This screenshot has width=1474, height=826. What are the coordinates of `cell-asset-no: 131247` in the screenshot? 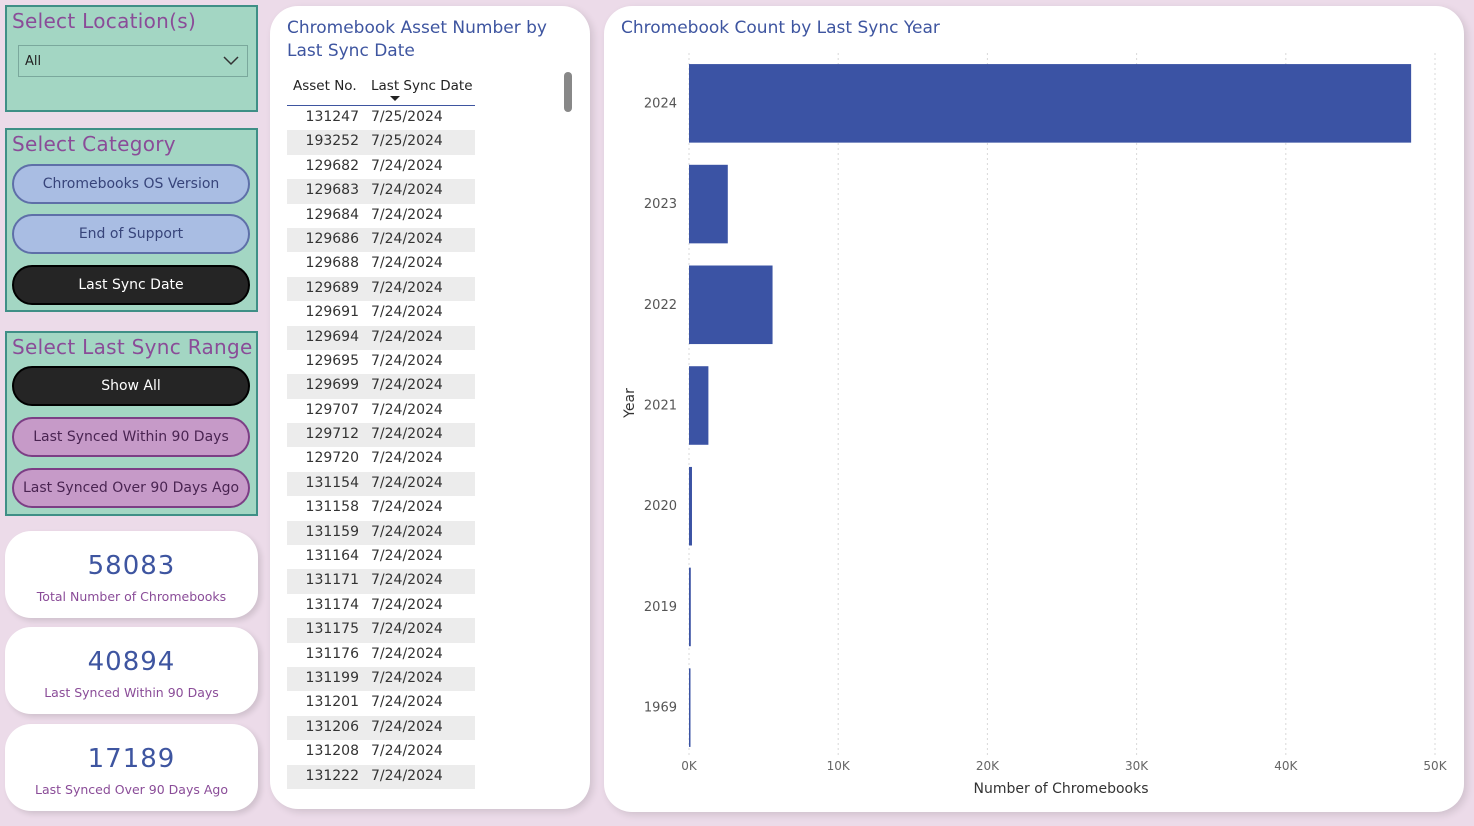 It's located at (332, 117).